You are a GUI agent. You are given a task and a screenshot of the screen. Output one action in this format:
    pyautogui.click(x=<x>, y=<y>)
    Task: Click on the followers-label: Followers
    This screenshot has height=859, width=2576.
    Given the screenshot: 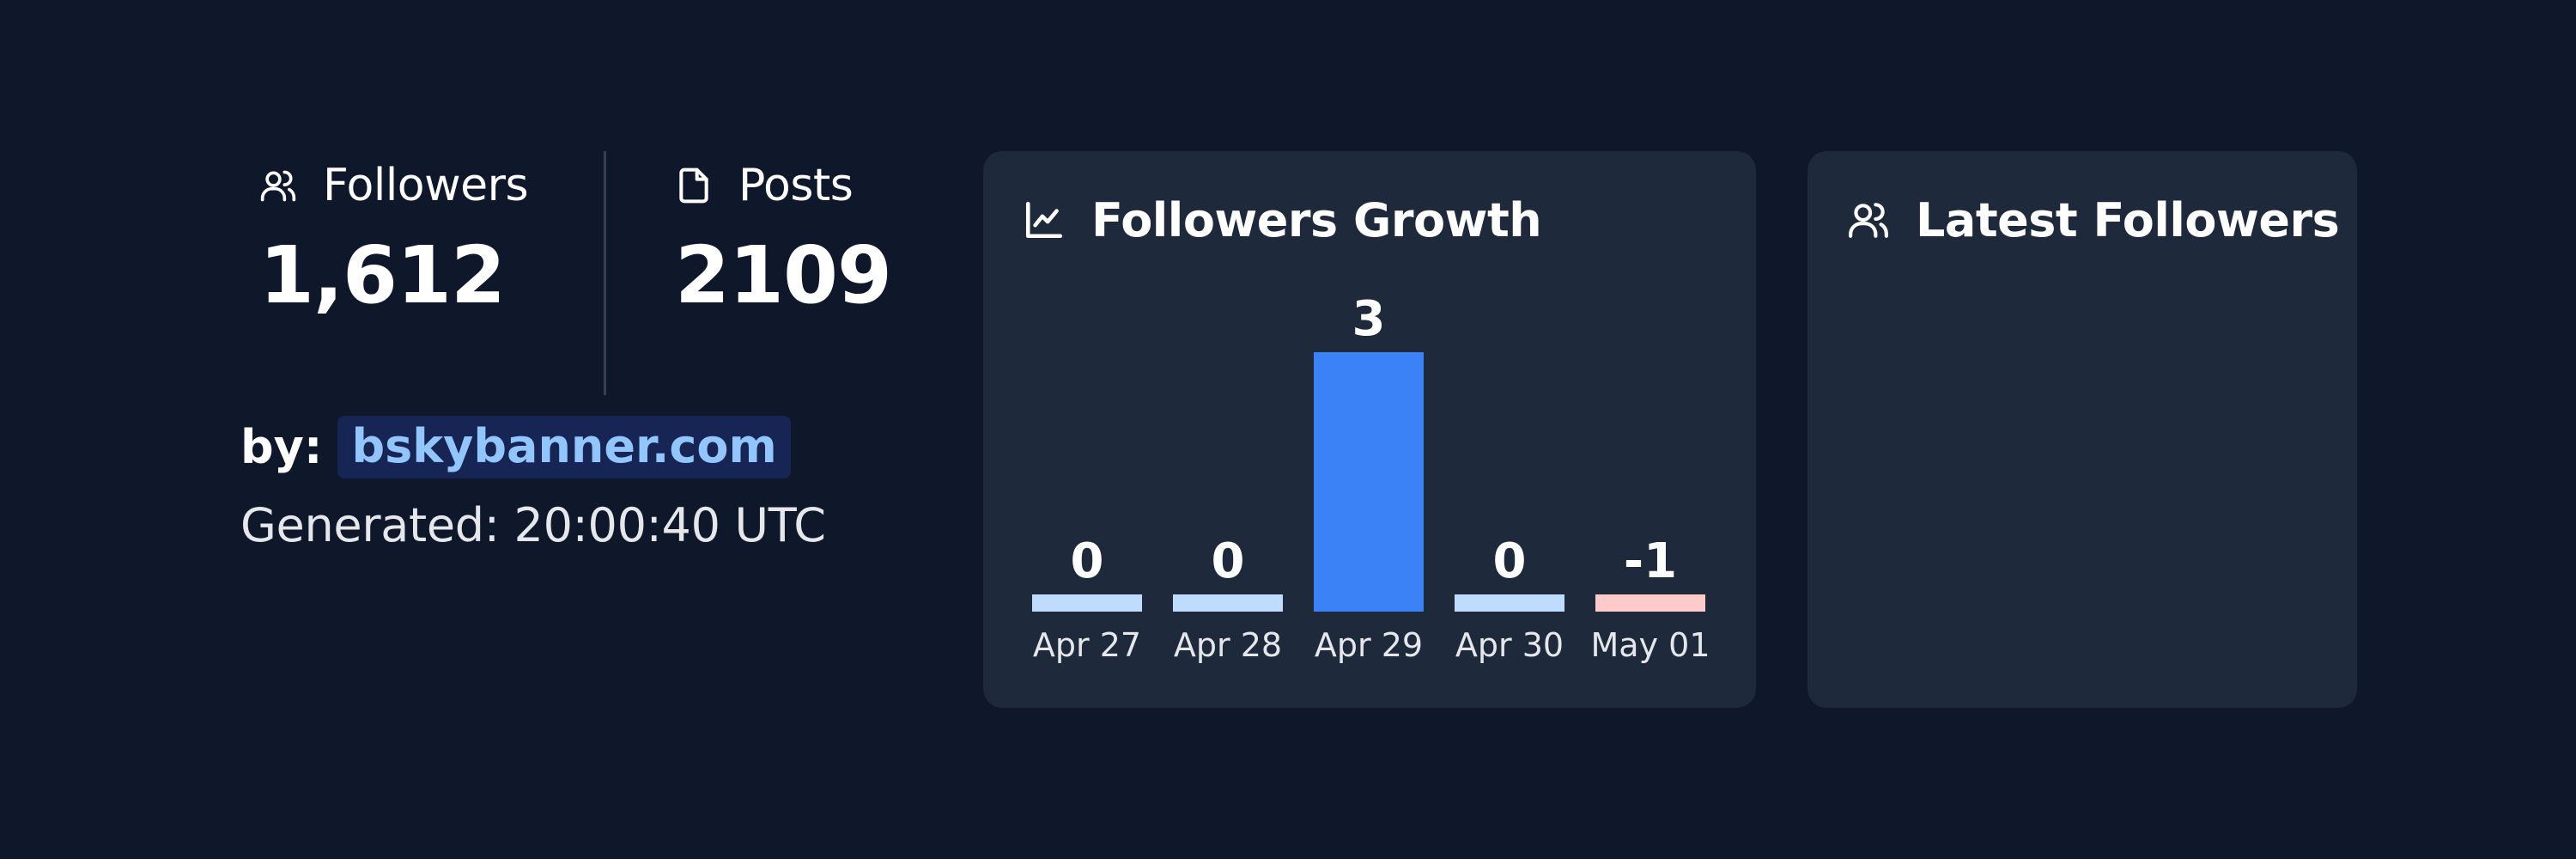 What is the action you would take?
    pyautogui.click(x=426, y=186)
    